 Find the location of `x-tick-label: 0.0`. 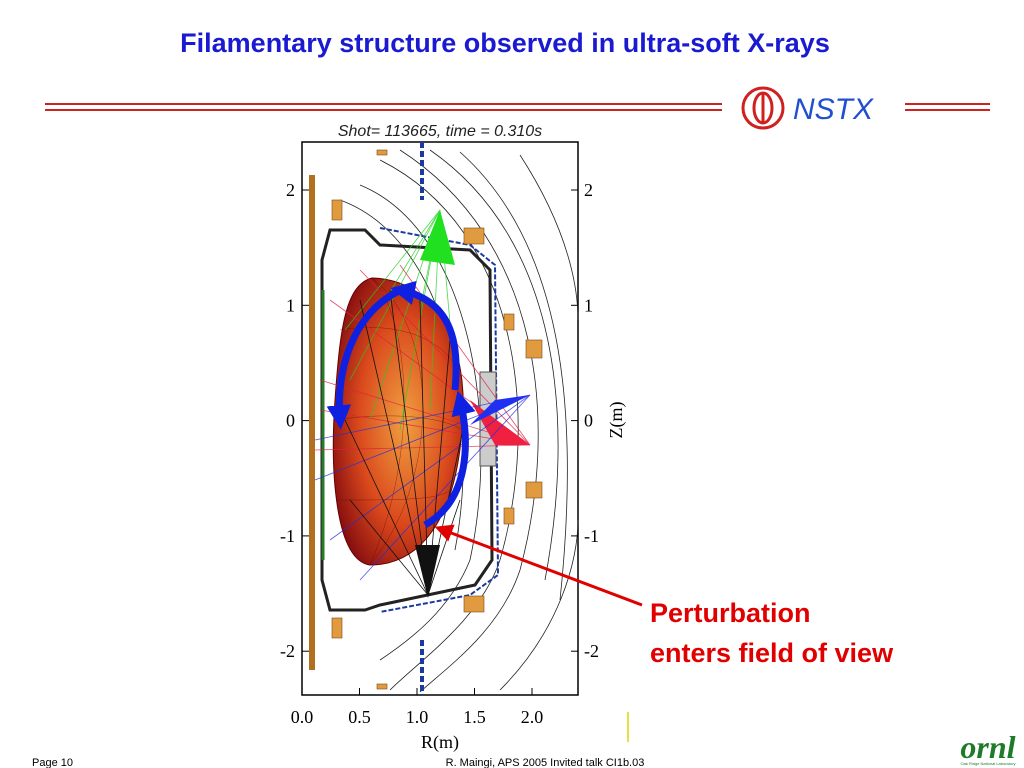

x-tick-label: 0.0 is located at coordinates (302, 717).